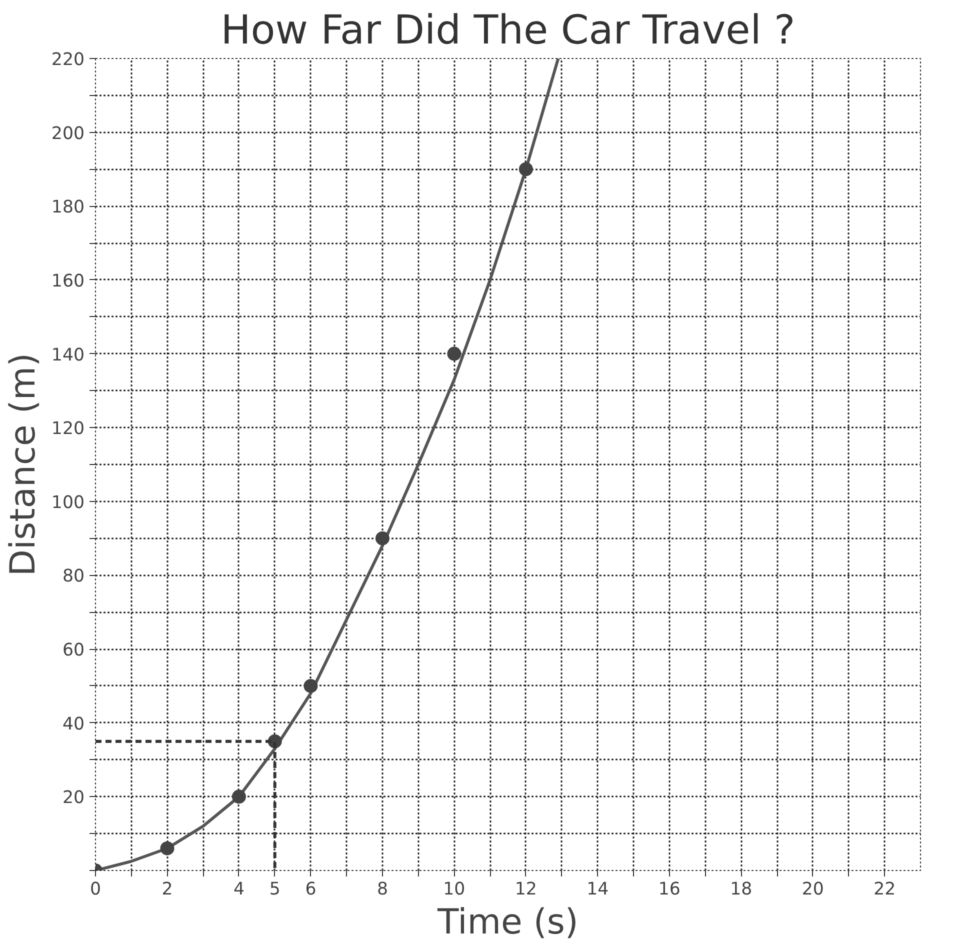  Describe the element at coordinates (167, 890) in the screenshot. I see `x-tick-label: 2` at that location.